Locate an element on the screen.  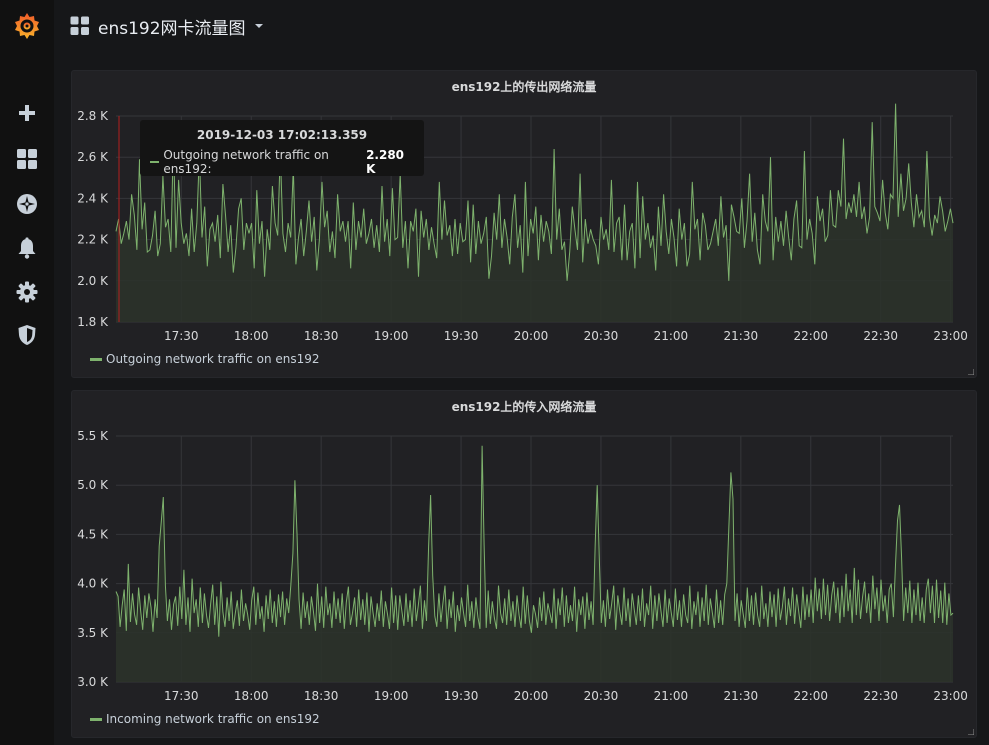
configuration-icon is located at coordinates (27, 292).